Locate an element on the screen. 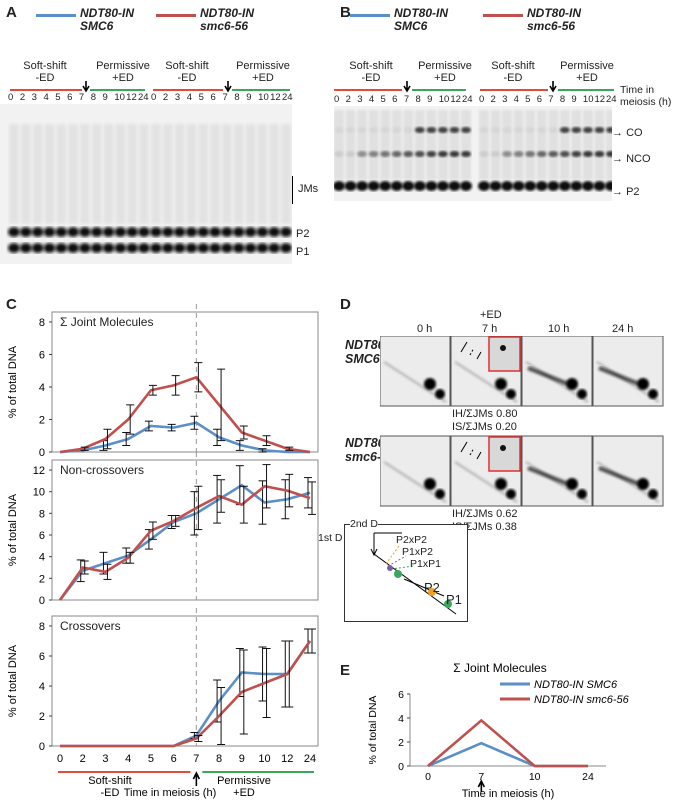 This screenshot has width=676, height=800. chart-title: Non-crossovers is located at coordinates (102, 470).